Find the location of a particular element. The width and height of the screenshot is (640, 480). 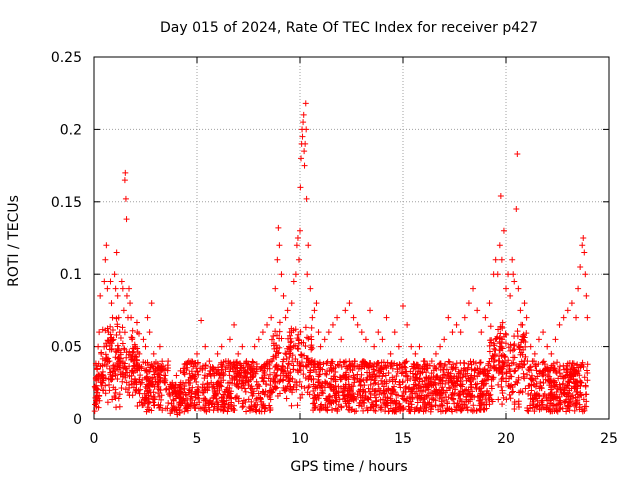

y-tick-label: 0.1 is located at coordinates (71, 275).